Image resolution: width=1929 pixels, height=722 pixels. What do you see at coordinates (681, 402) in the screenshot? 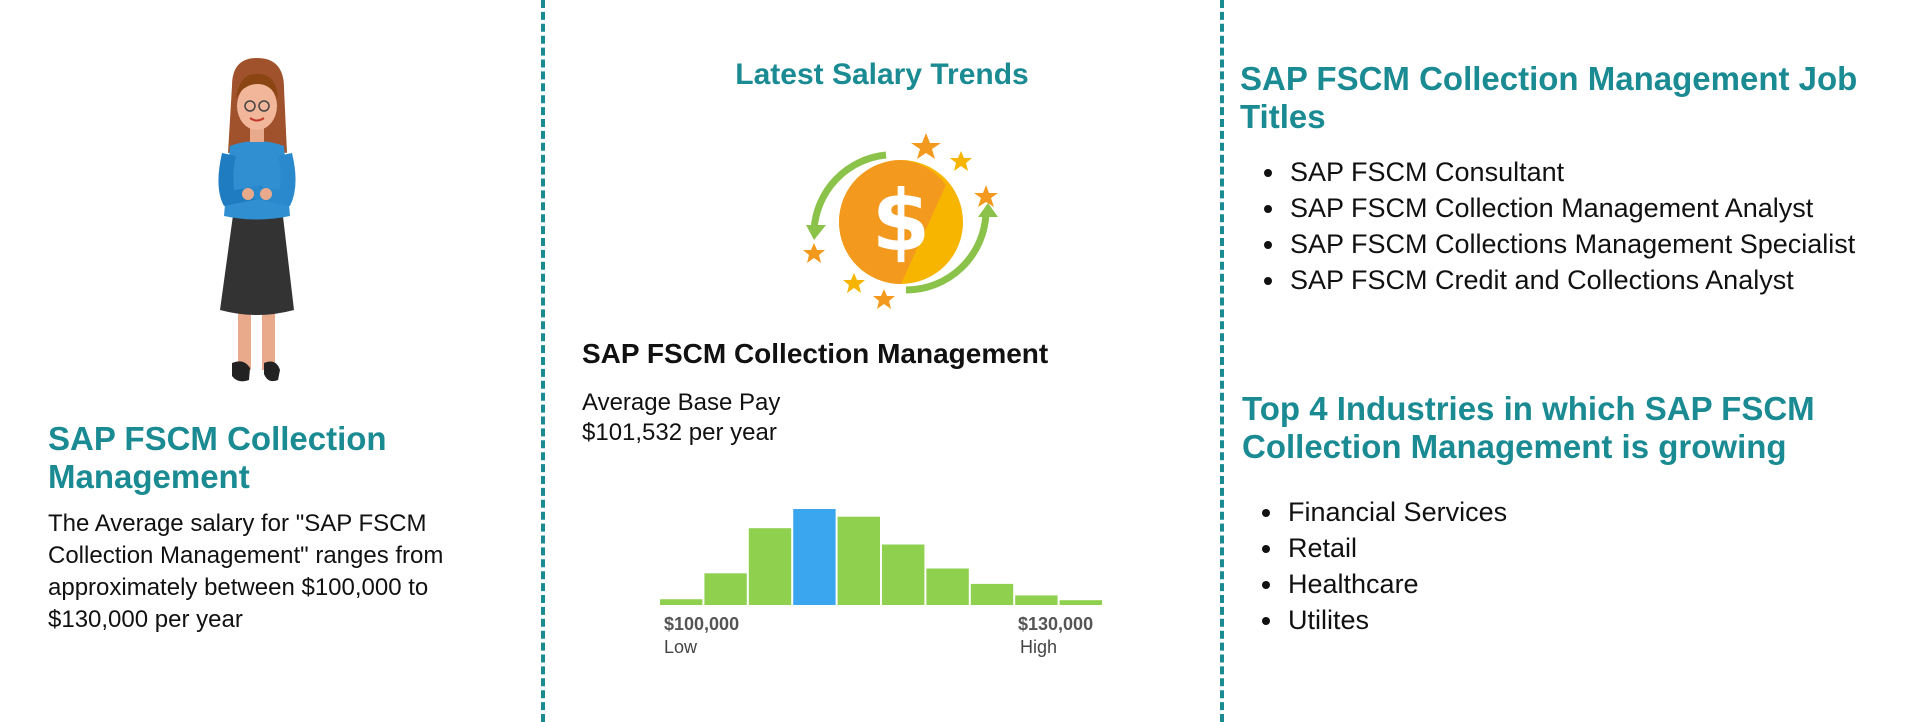
I see `average-base-pay-label: Average Base Pay` at bounding box center [681, 402].